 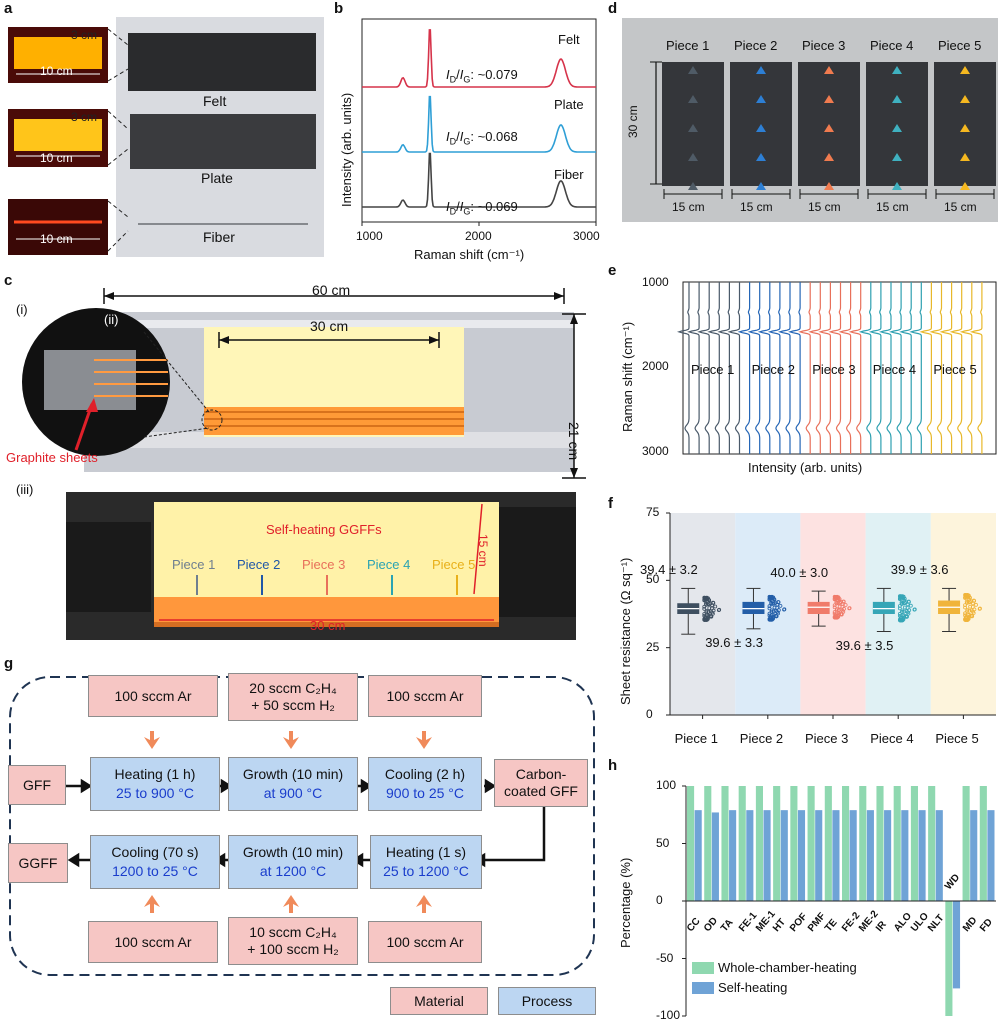 What do you see at coordinates (669, 570) in the screenshot?
I see `f-stat-label-1: 39.4 ± 3.2` at bounding box center [669, 570].